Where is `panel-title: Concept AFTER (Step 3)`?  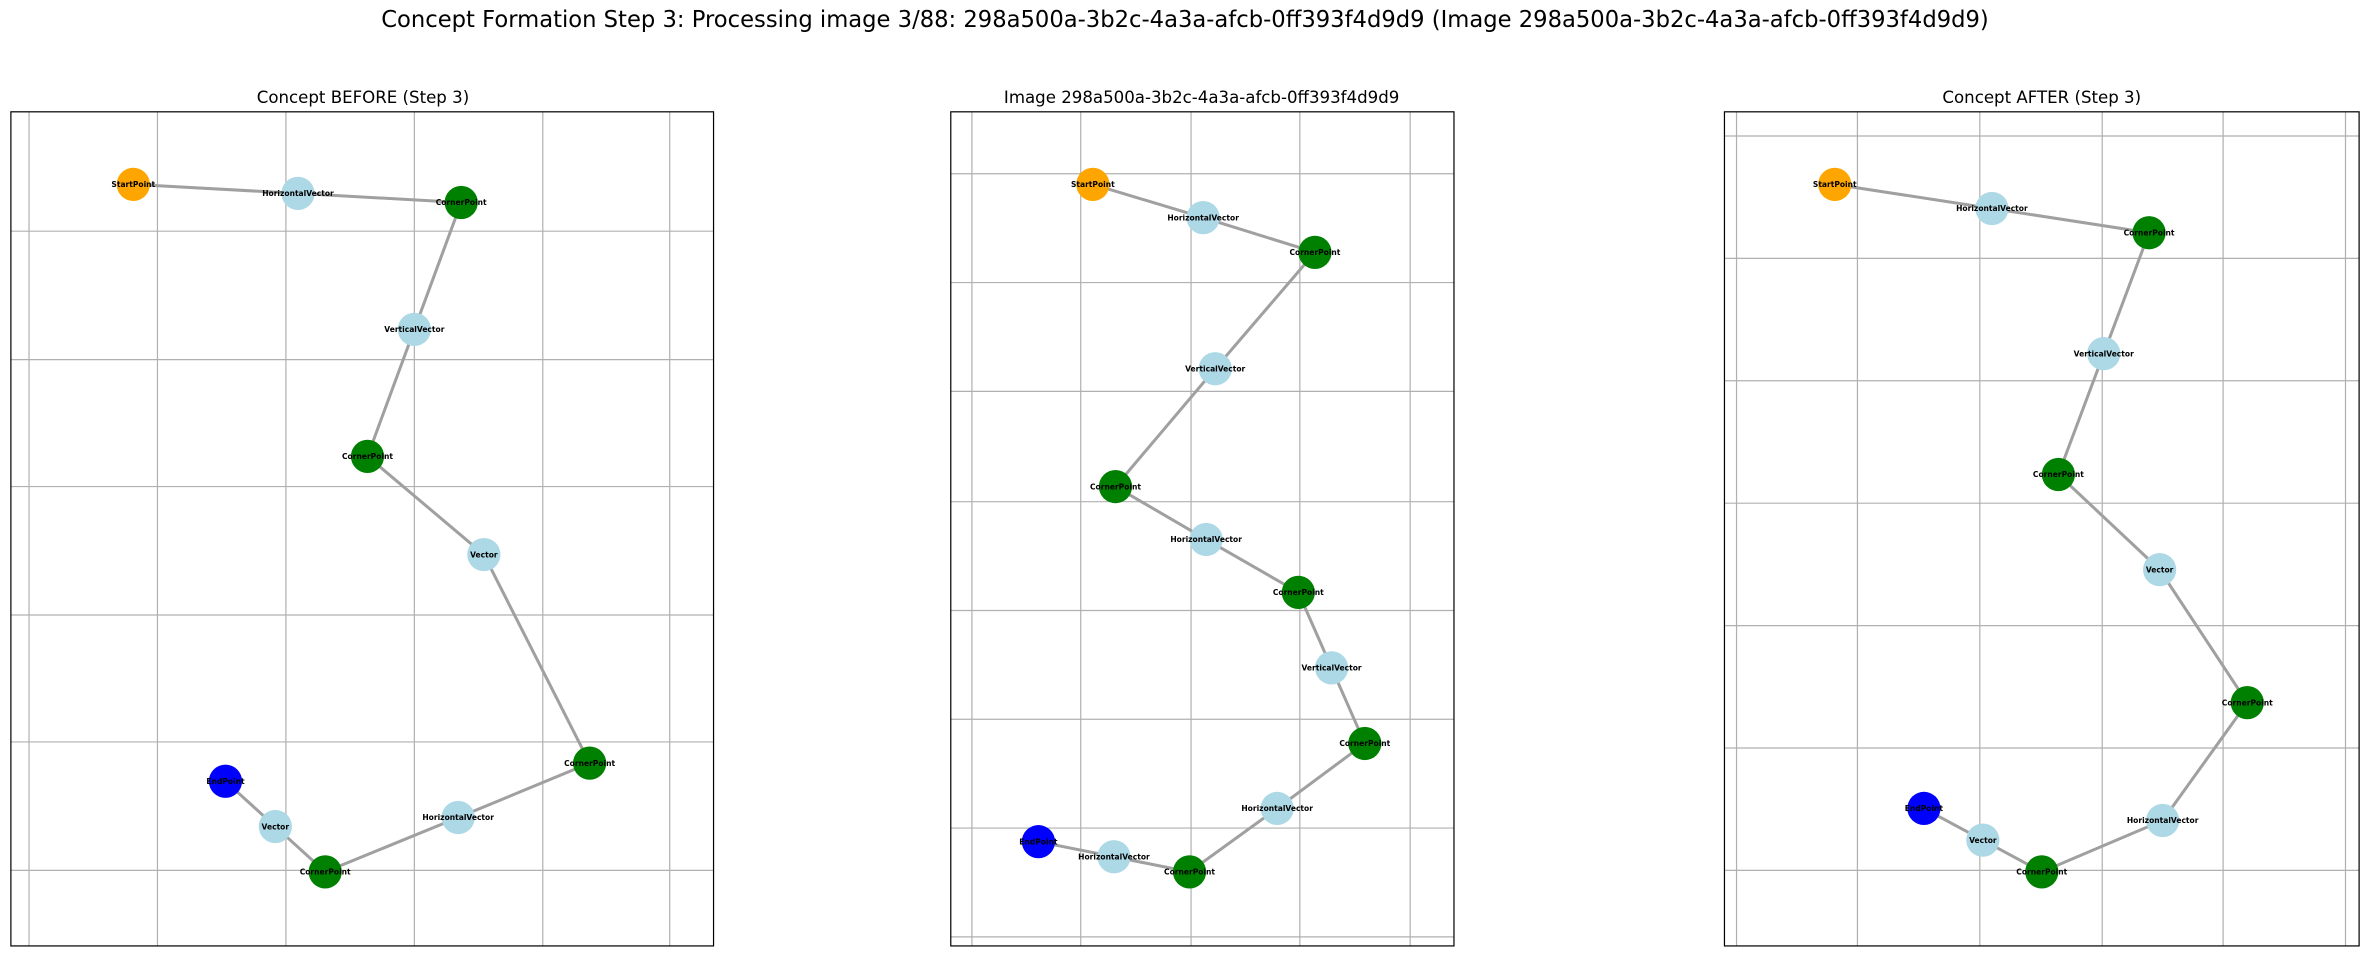
panel-title: Concept AFTER (Step 3) is located at coordinates (2041, 97).